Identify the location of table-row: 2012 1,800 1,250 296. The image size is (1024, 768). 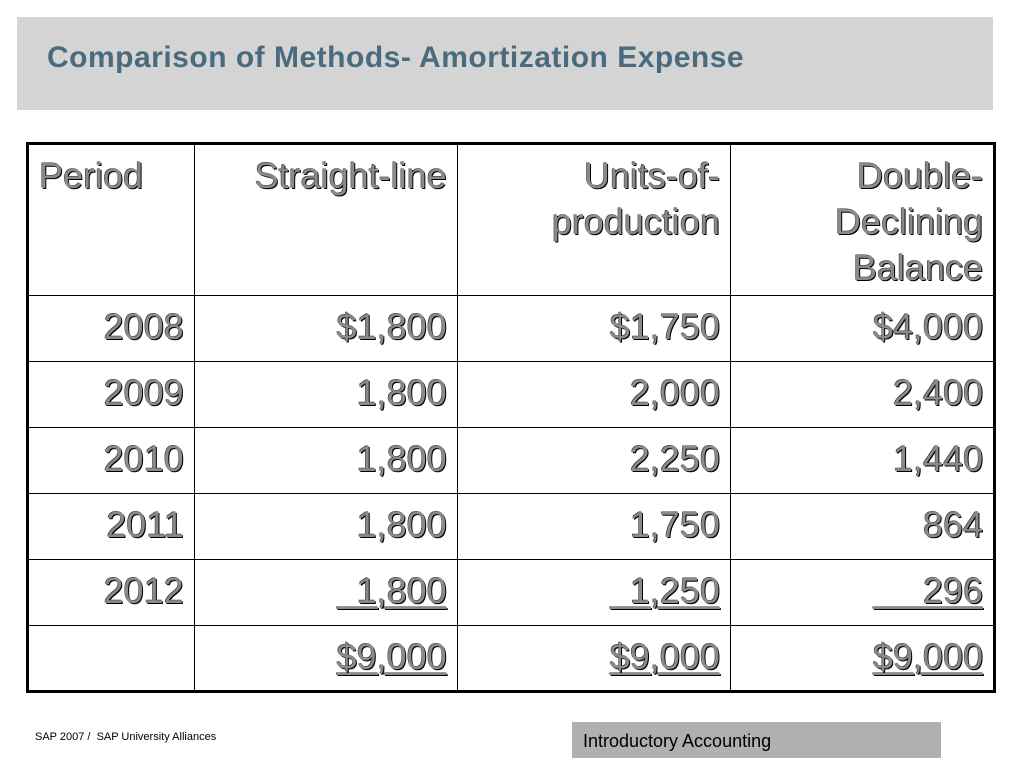
(511, 592).